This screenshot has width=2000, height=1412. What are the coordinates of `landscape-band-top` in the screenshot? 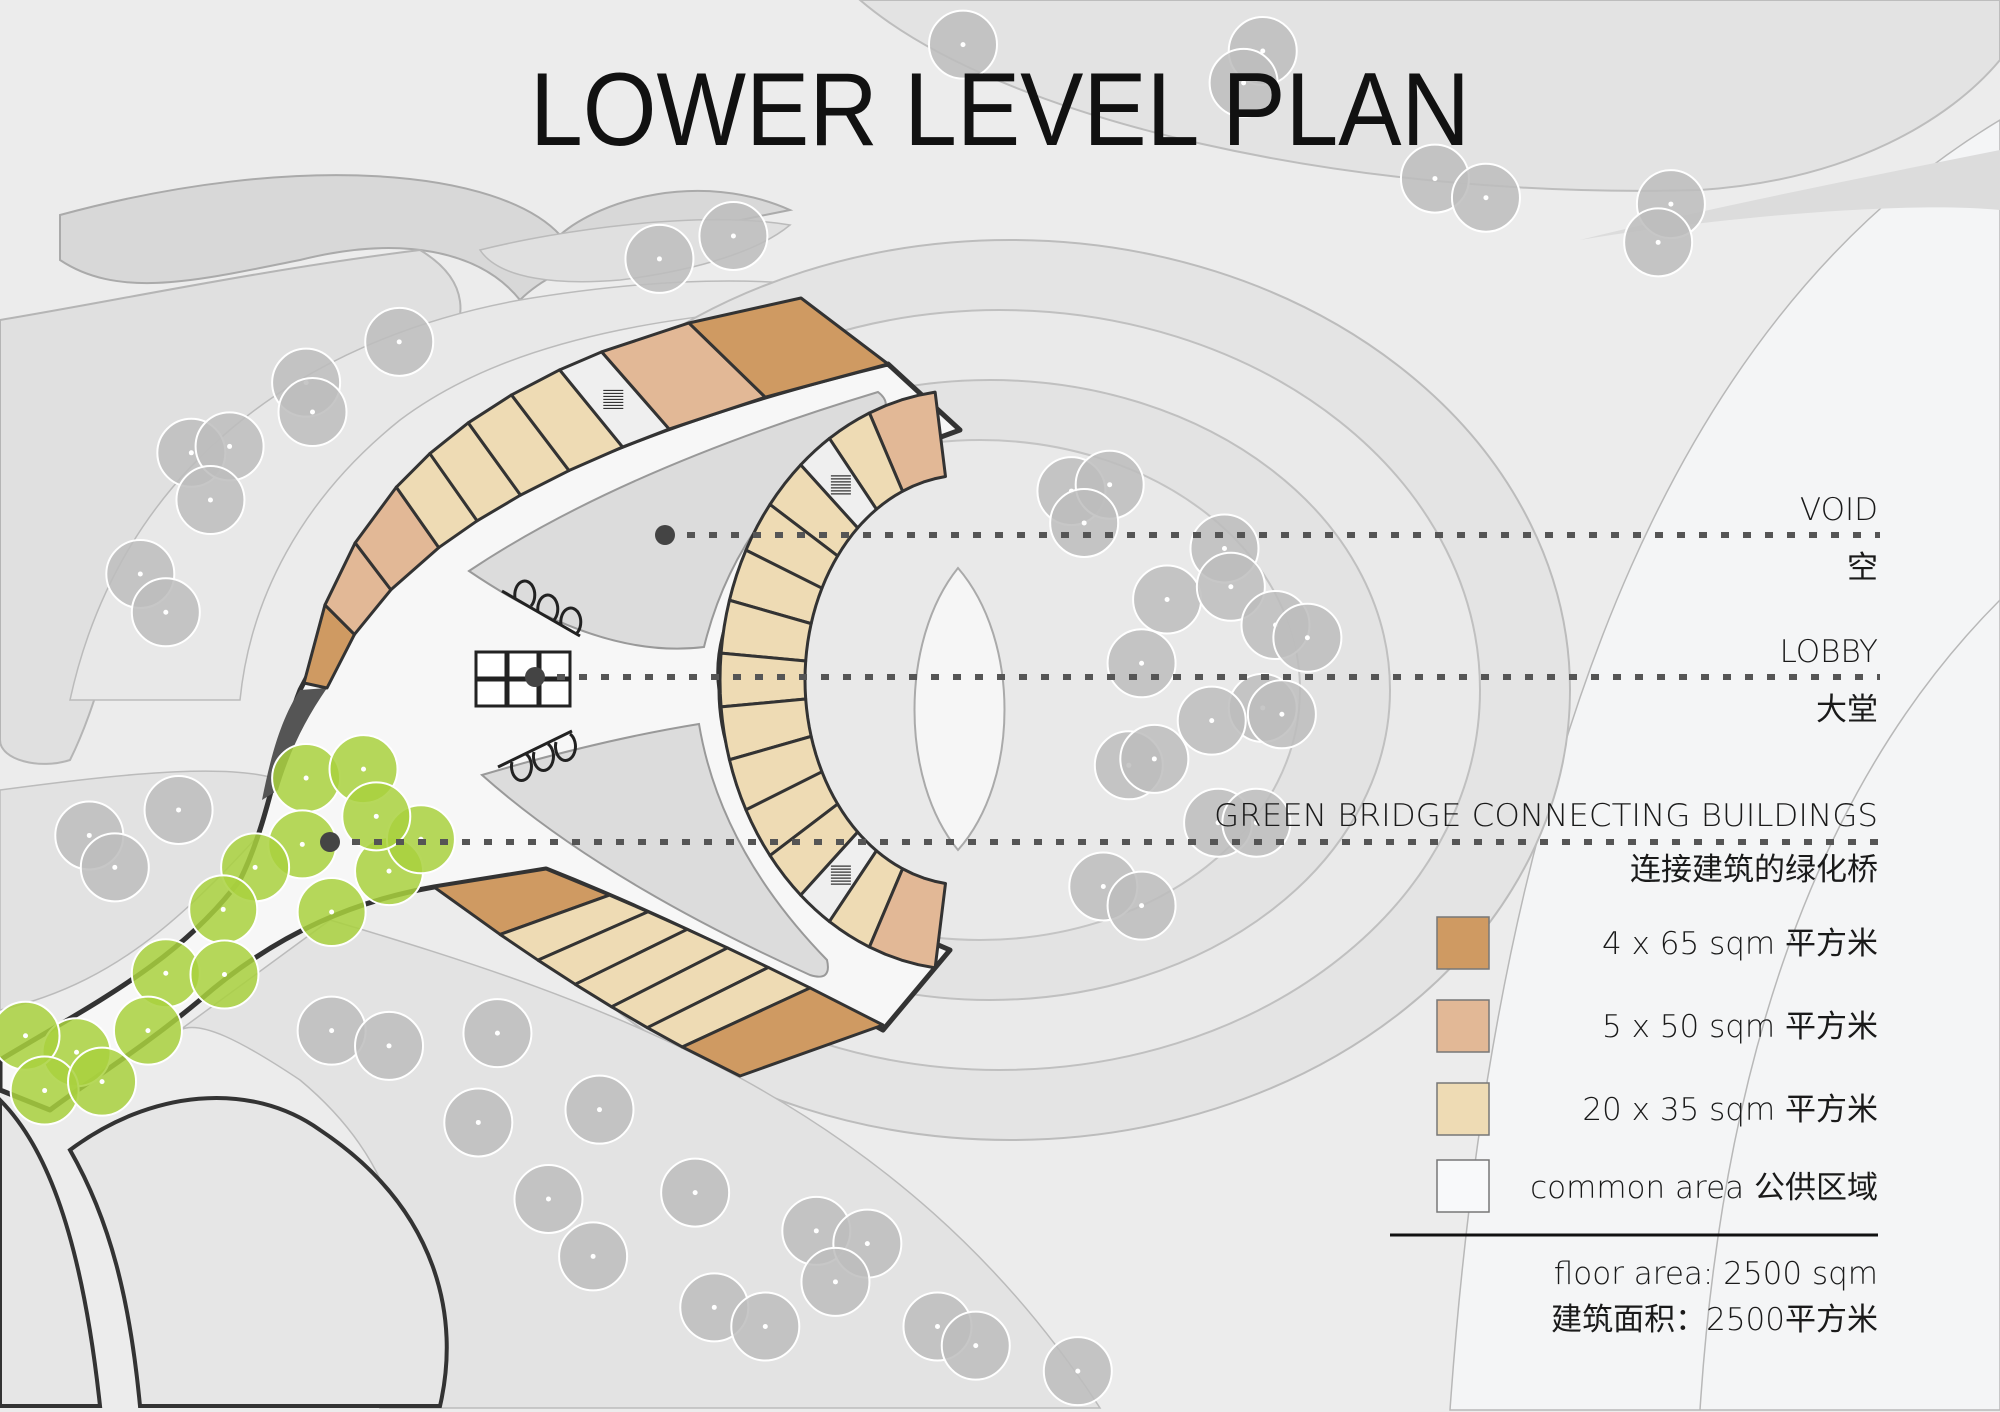 It's located at (1429, 96).